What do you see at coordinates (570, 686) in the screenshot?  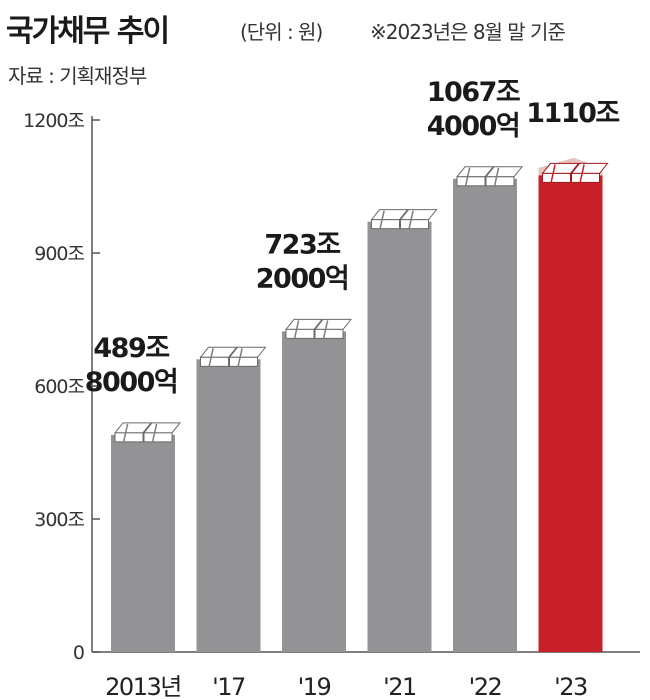 I see `x-category-label: '23` at bounding box center [570, 686].